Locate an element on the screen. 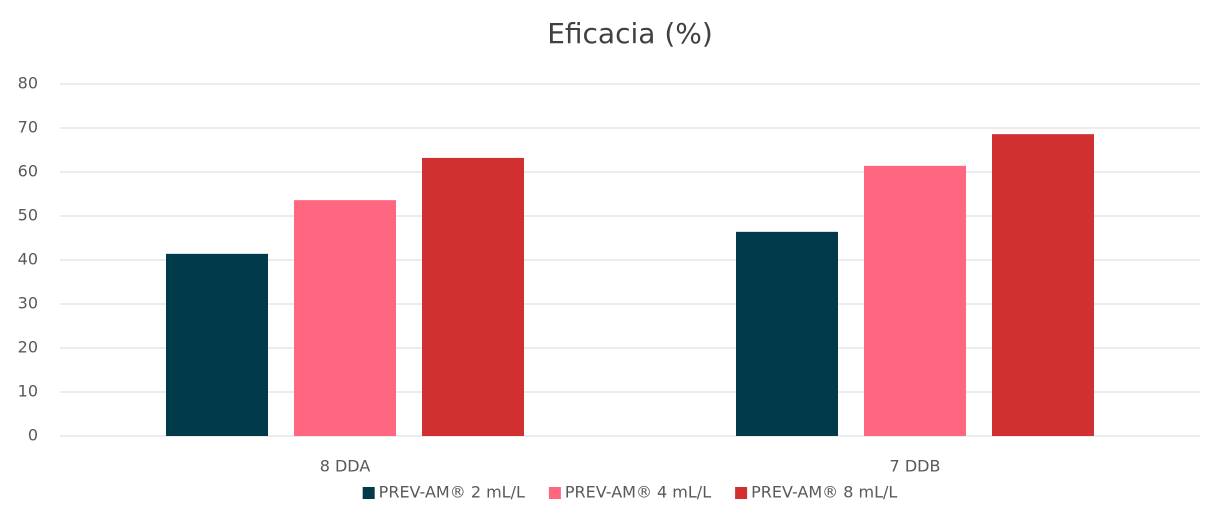  y-tick-label: 30 is located at coordinates (28, 303).